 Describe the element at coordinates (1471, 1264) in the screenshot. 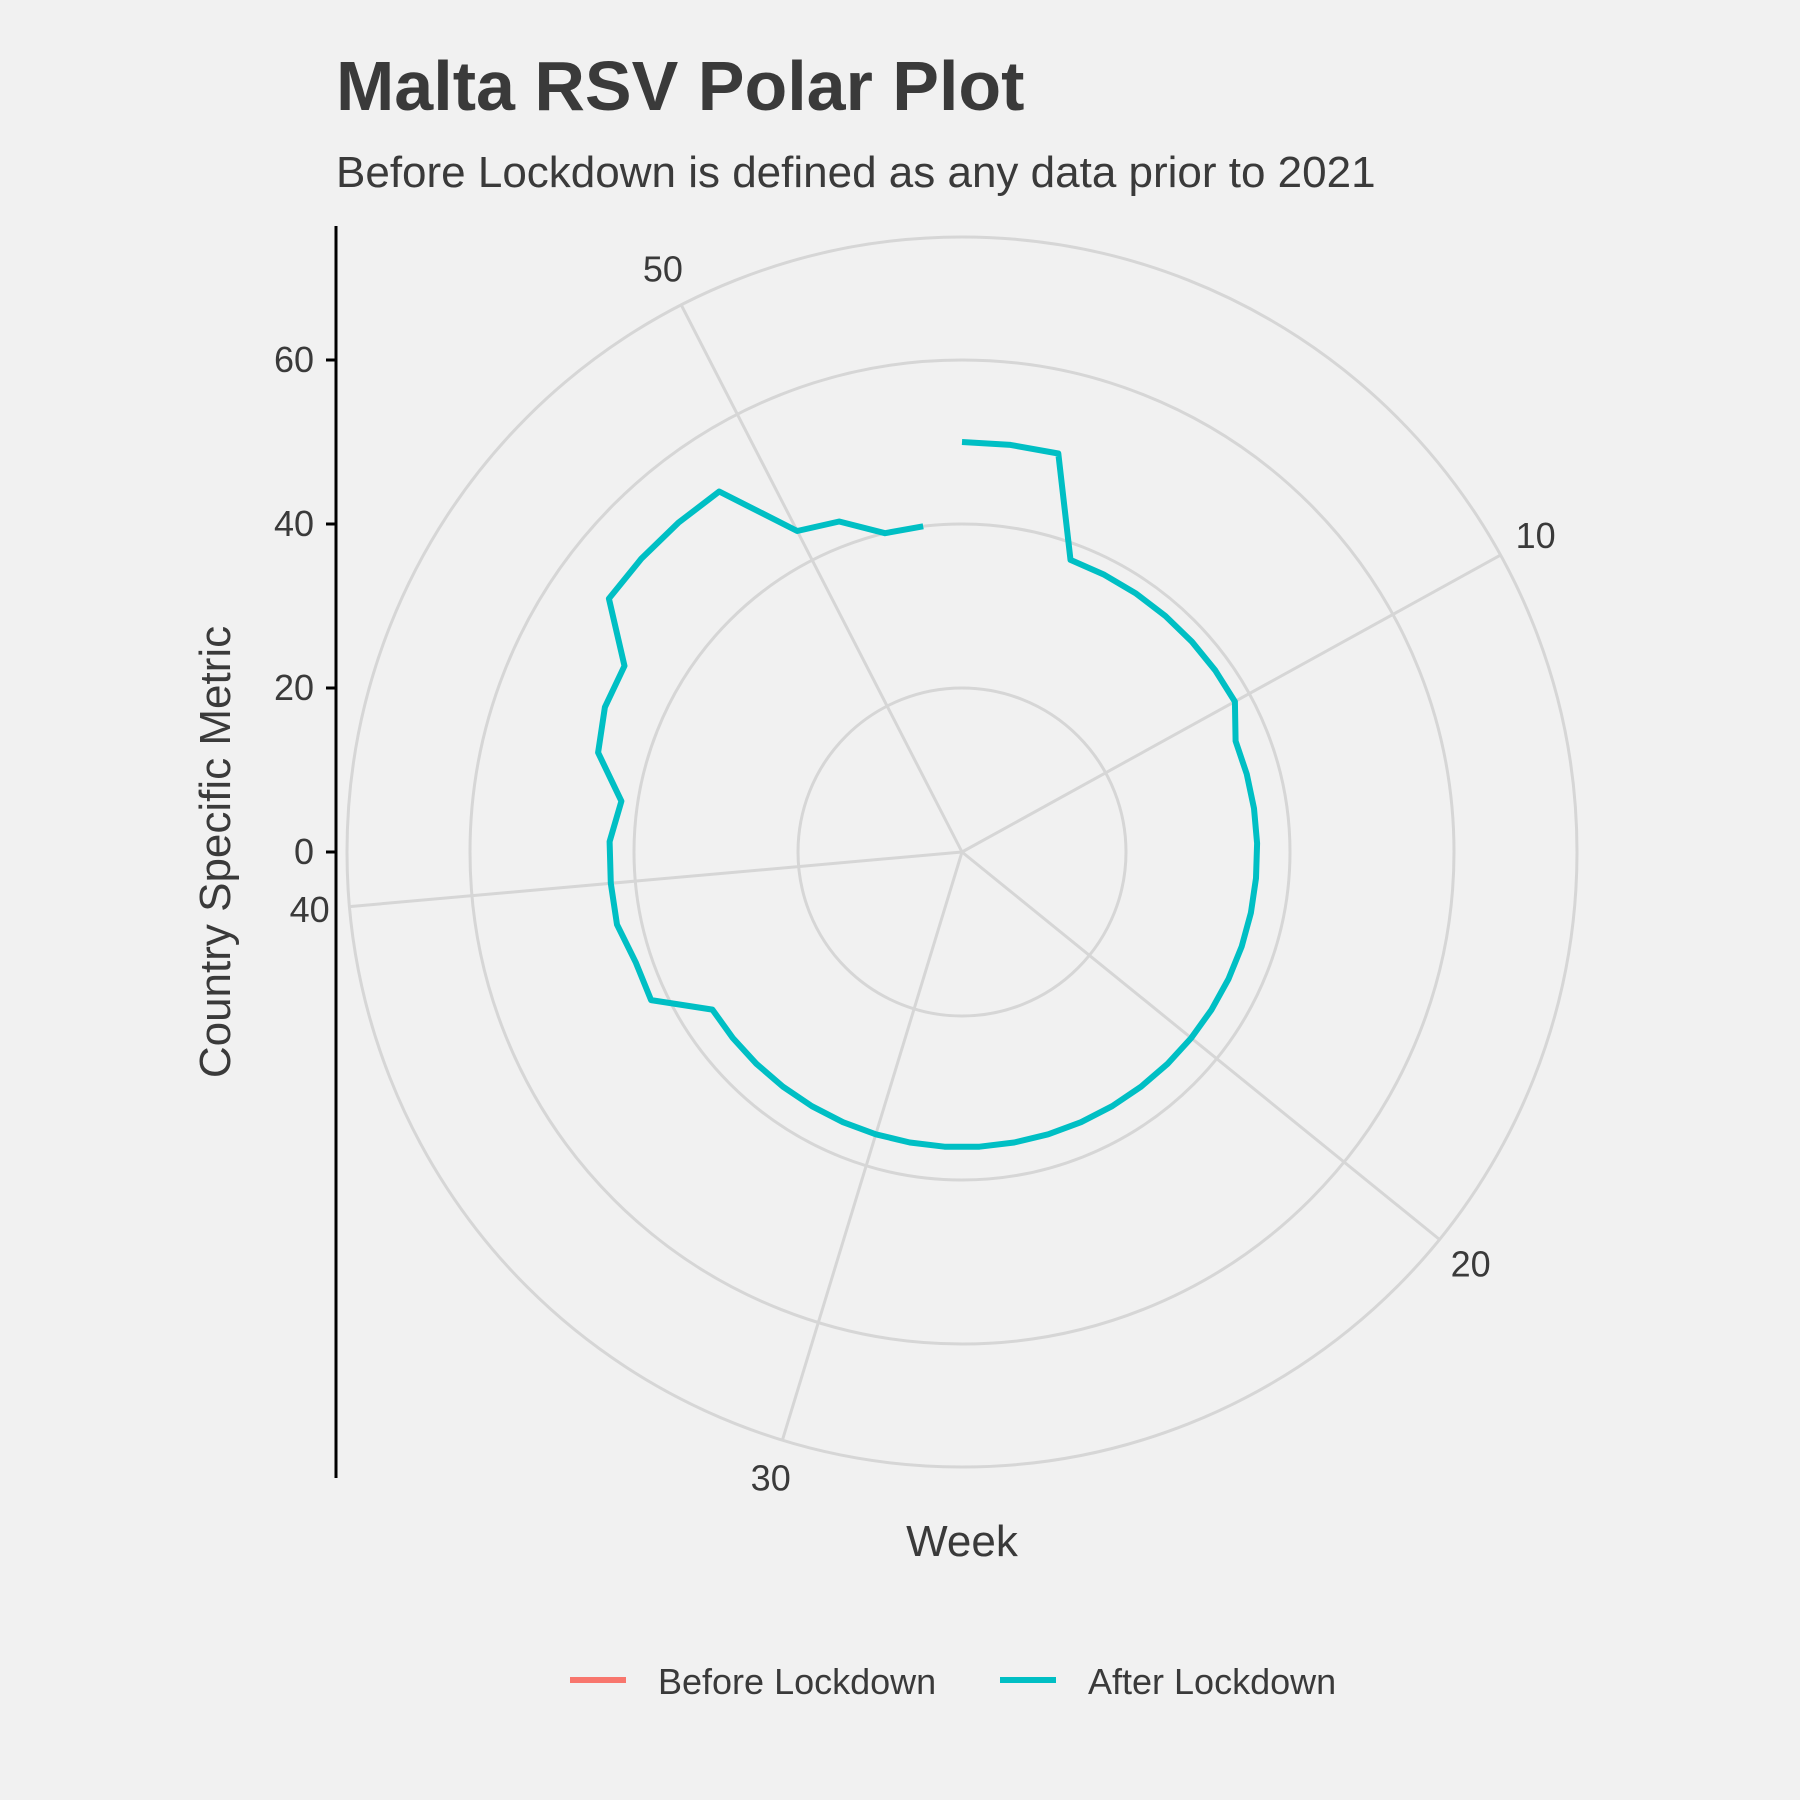

I see `angular-tick-label: 20` at that location.